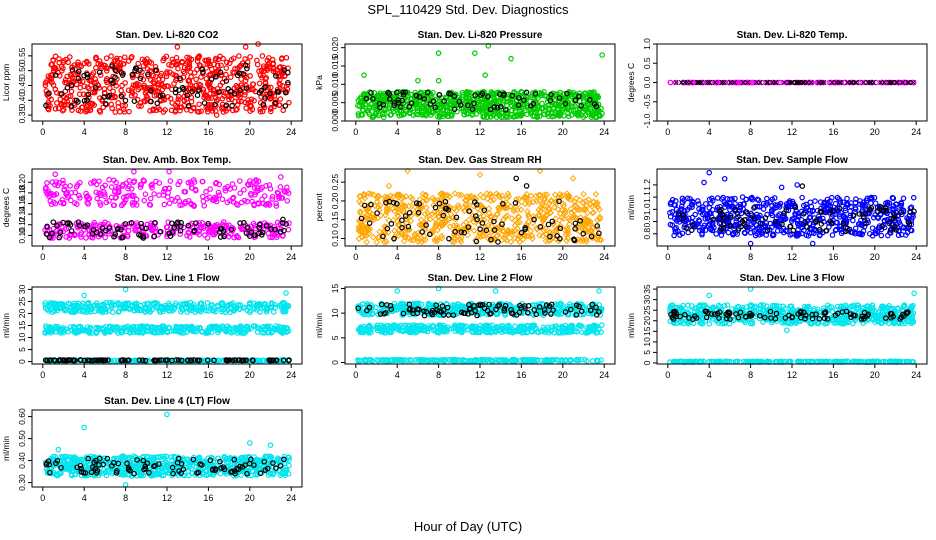  Describe the element at coordinates (319, 207) in the screenshot. I see `y-axis-label: percent` at that location.